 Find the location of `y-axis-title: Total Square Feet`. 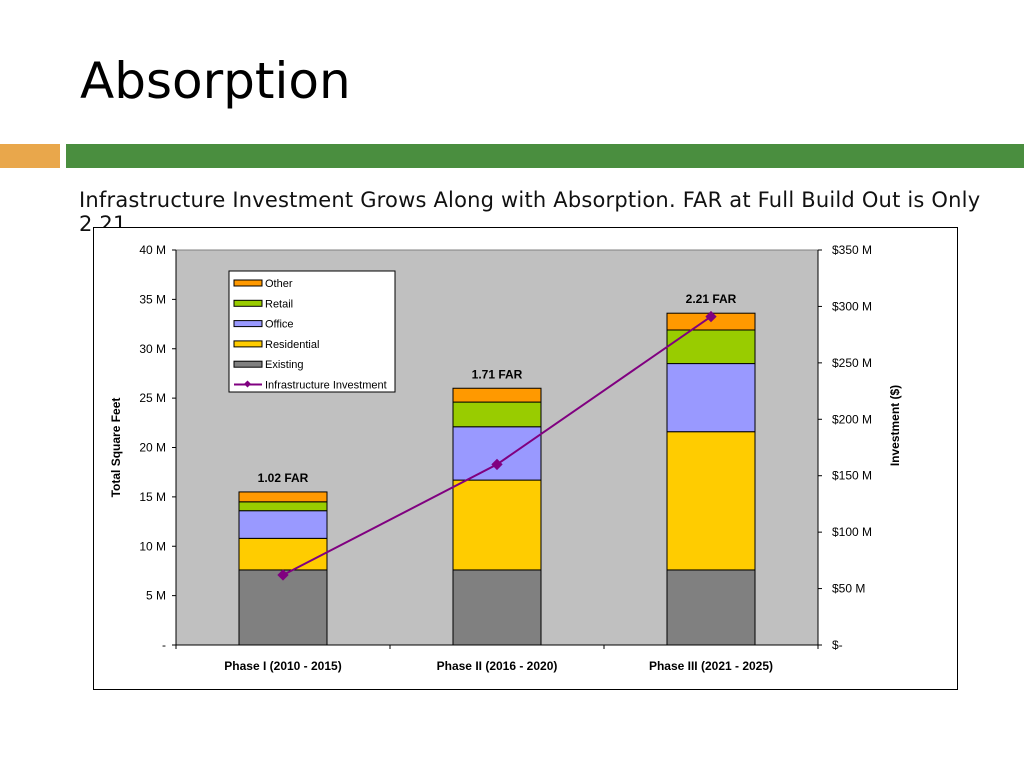

y-axis-title: Total Square Feet is located at coordinates (116, 448).